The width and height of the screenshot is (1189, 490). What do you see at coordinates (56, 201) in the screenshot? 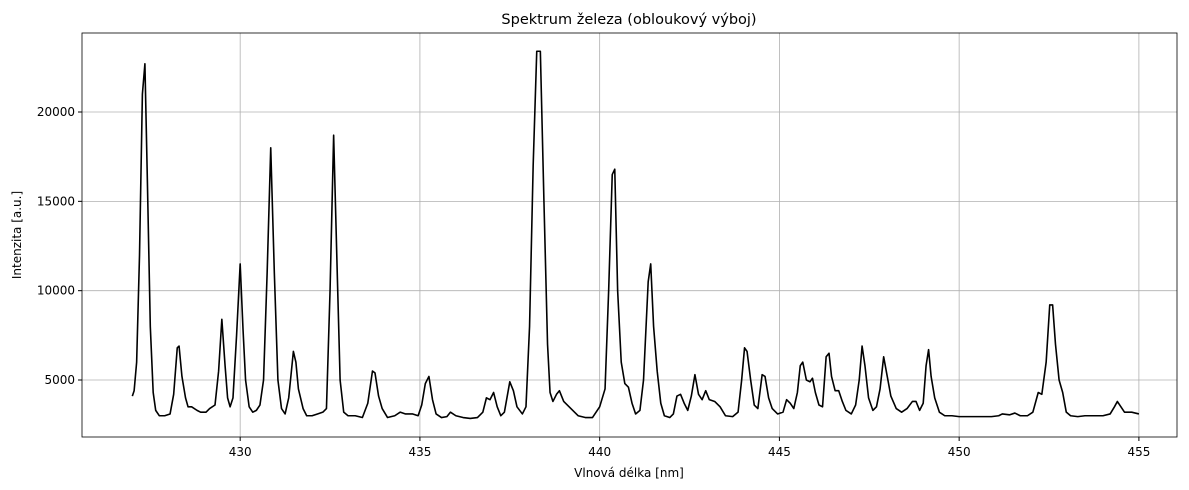
I see `y-tick-label: 15000` at bounding box center [56, 201].